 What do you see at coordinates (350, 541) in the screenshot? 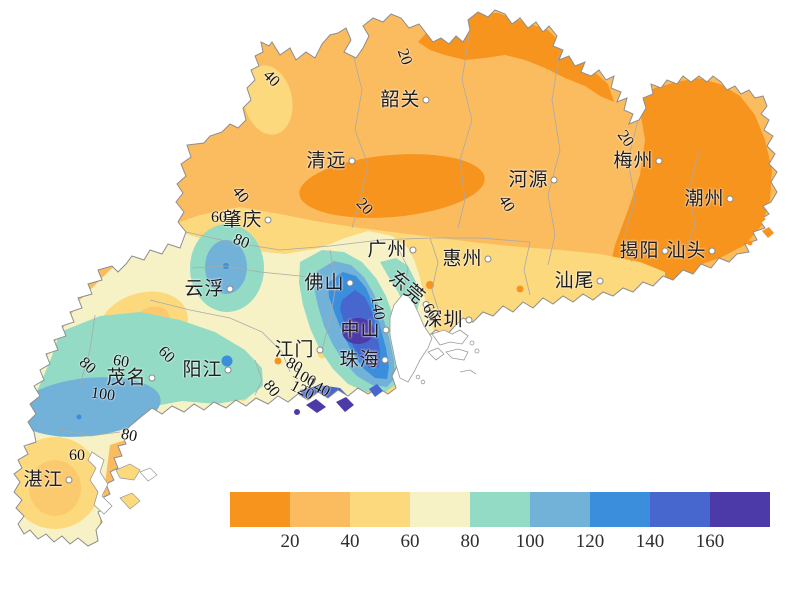
I see `legend-tick: 40` at bounding box center [350, 541].